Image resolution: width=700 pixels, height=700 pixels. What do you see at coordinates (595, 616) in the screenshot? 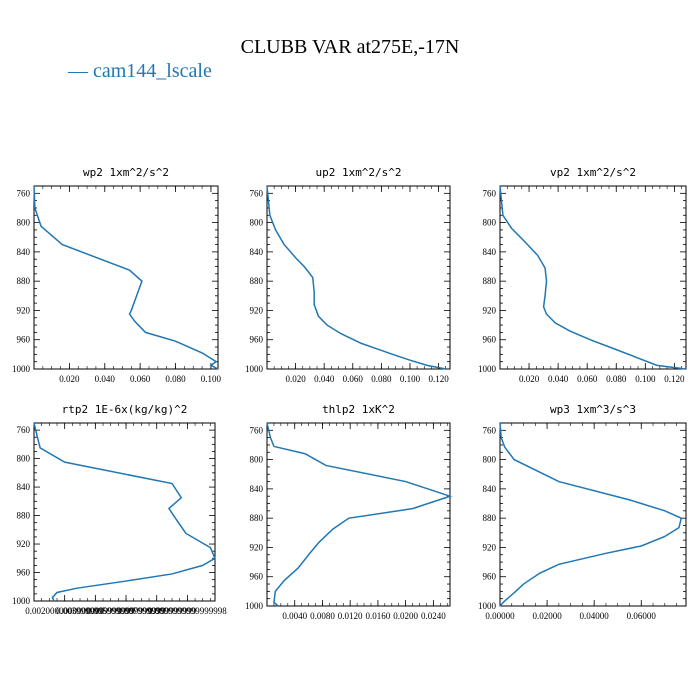
I see `x-tick-label: 0.04000` at bounding box center [595, 616].